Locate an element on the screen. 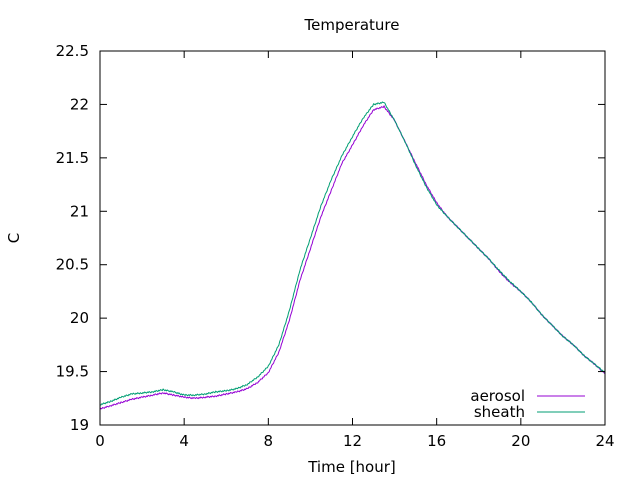  x-tick-label: 8 is located at coordinates (269, 441).